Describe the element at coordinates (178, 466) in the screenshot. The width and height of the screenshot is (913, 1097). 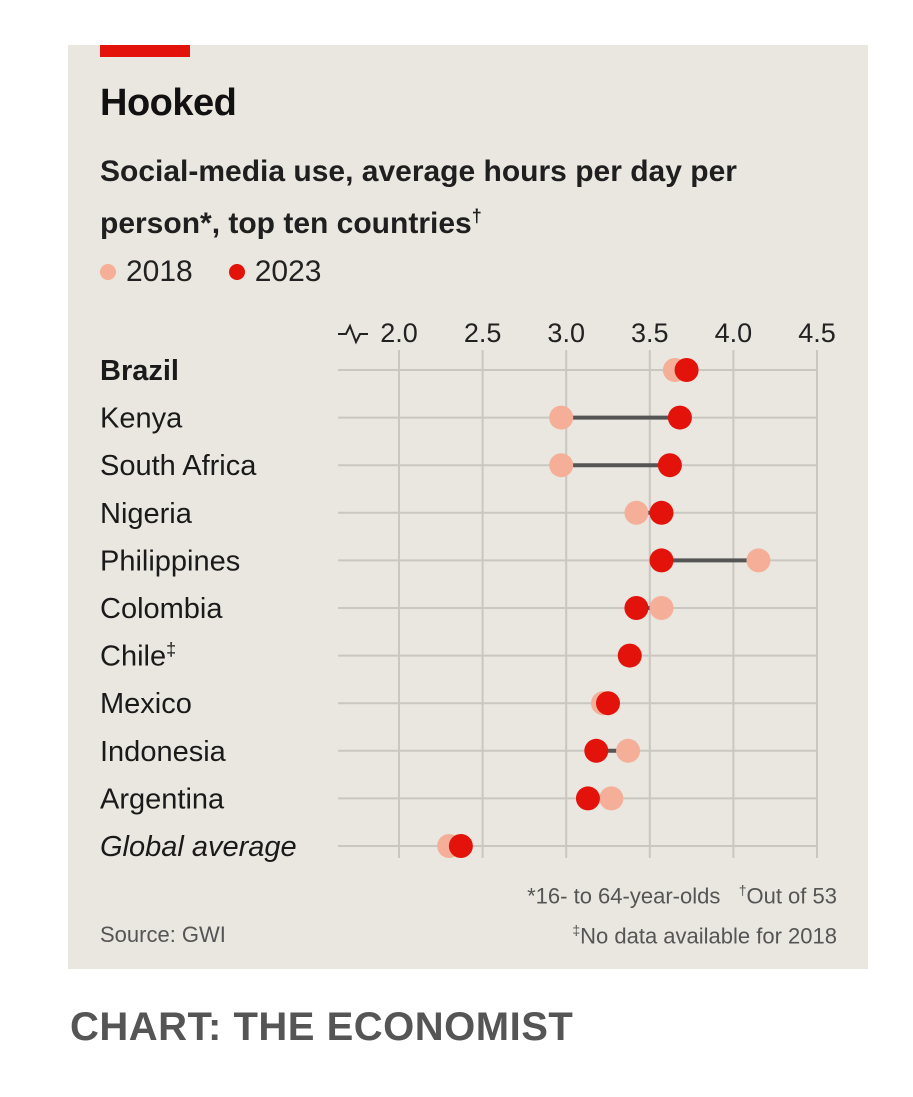
I see `category-label: South Africa` at that location.